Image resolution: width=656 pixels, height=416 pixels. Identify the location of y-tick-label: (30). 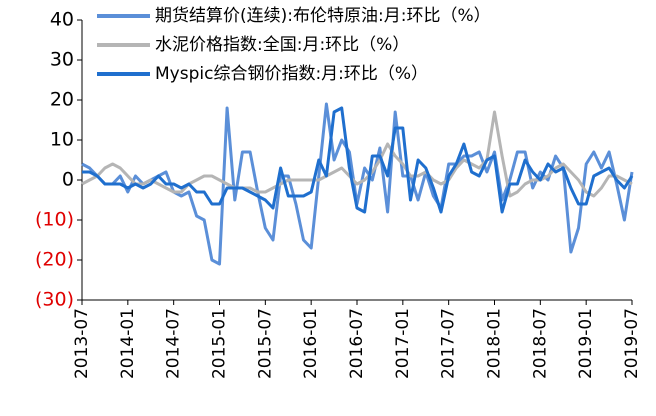
(54, 300).